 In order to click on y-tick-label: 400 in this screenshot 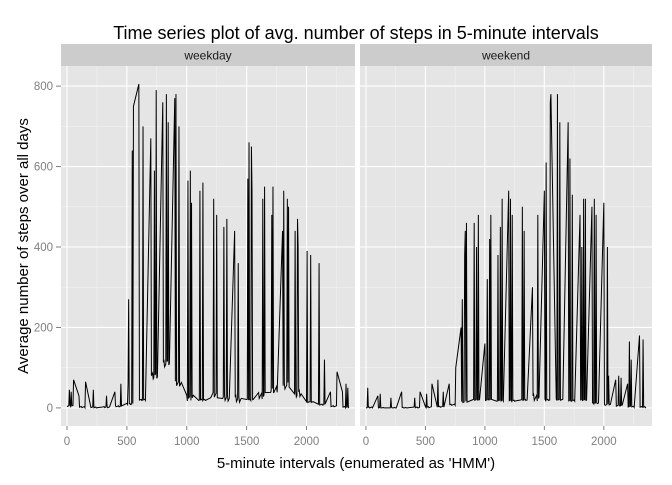, I will do `click(43, 248)`.